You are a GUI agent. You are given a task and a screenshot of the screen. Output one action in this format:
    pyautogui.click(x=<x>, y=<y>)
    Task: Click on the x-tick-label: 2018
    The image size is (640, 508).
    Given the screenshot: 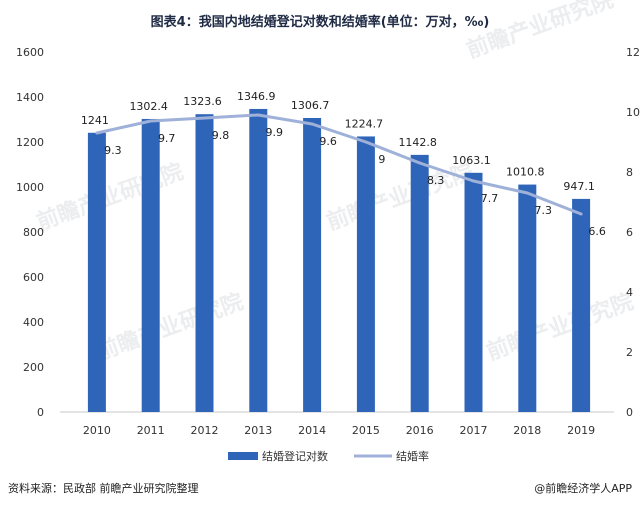 What is the action you would take?
    pyautogui.click(x=527, y=430)
    